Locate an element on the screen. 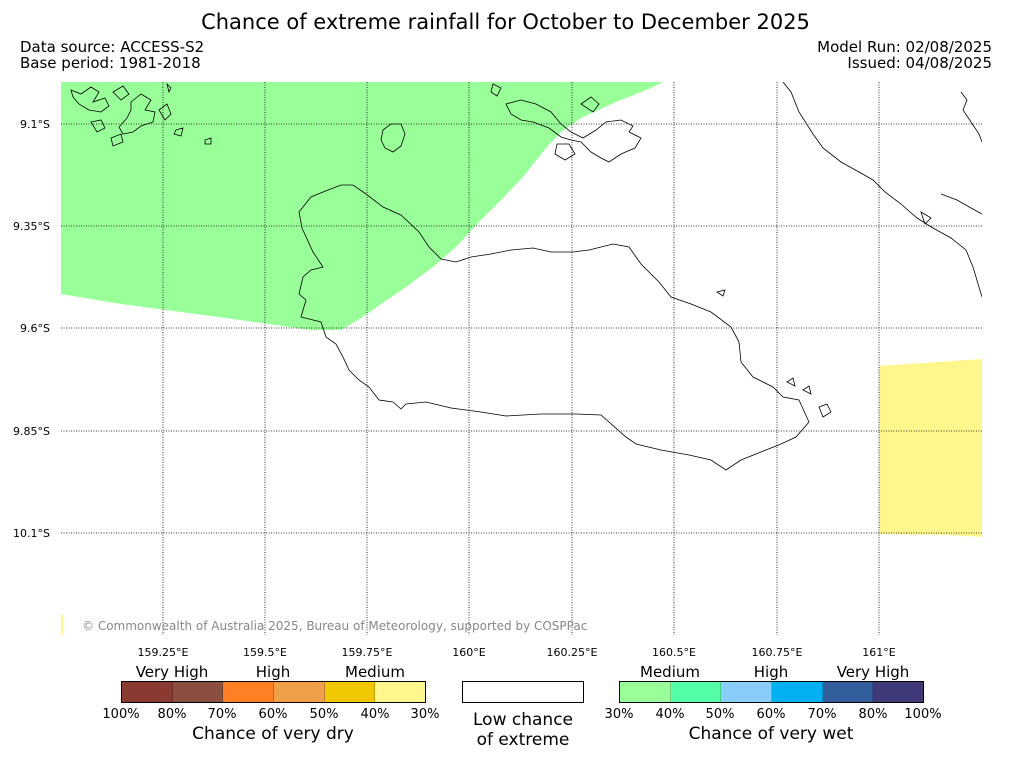  legend-dry-tick: 30% is located at coordinates (425, 714).